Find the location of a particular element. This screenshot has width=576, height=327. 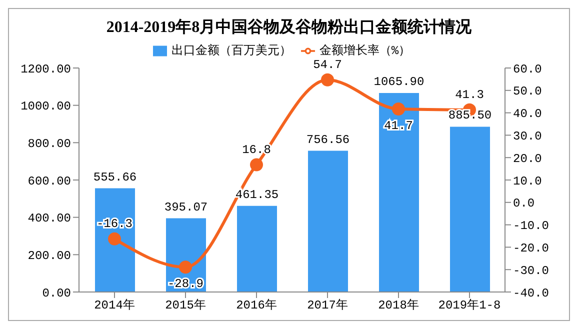

y-tick-label: 200.00 is located at coordinates (49, 255).